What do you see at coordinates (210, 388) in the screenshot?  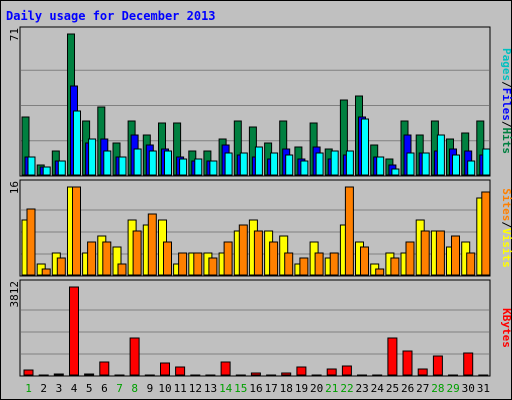 I see `tick-label-day-13: 13` at bounding box center [210, 388].